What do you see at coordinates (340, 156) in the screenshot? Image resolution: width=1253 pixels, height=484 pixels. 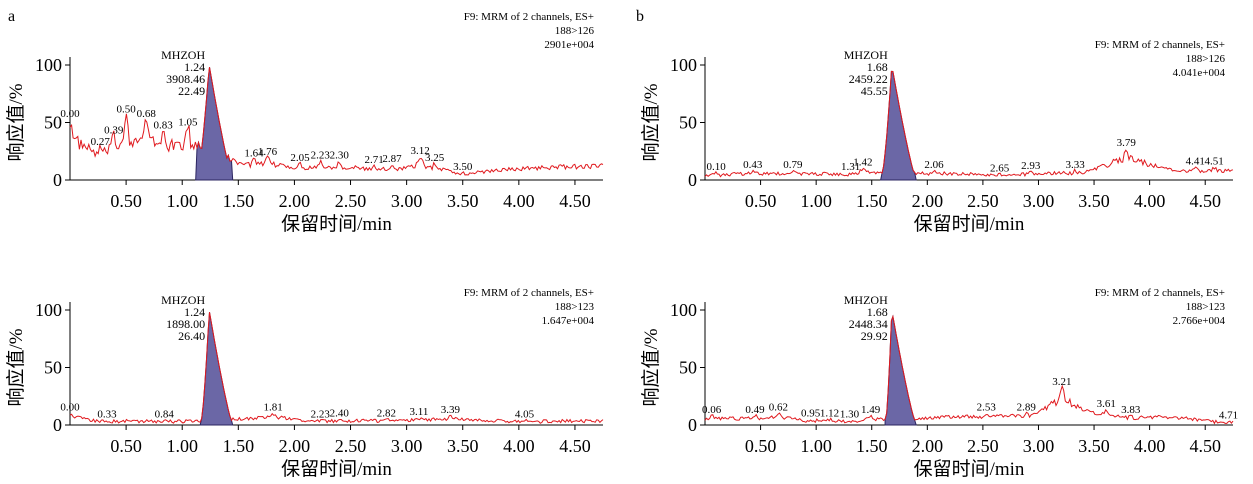 I see `rt-label: 2.30` at bounding box center [340, 156].